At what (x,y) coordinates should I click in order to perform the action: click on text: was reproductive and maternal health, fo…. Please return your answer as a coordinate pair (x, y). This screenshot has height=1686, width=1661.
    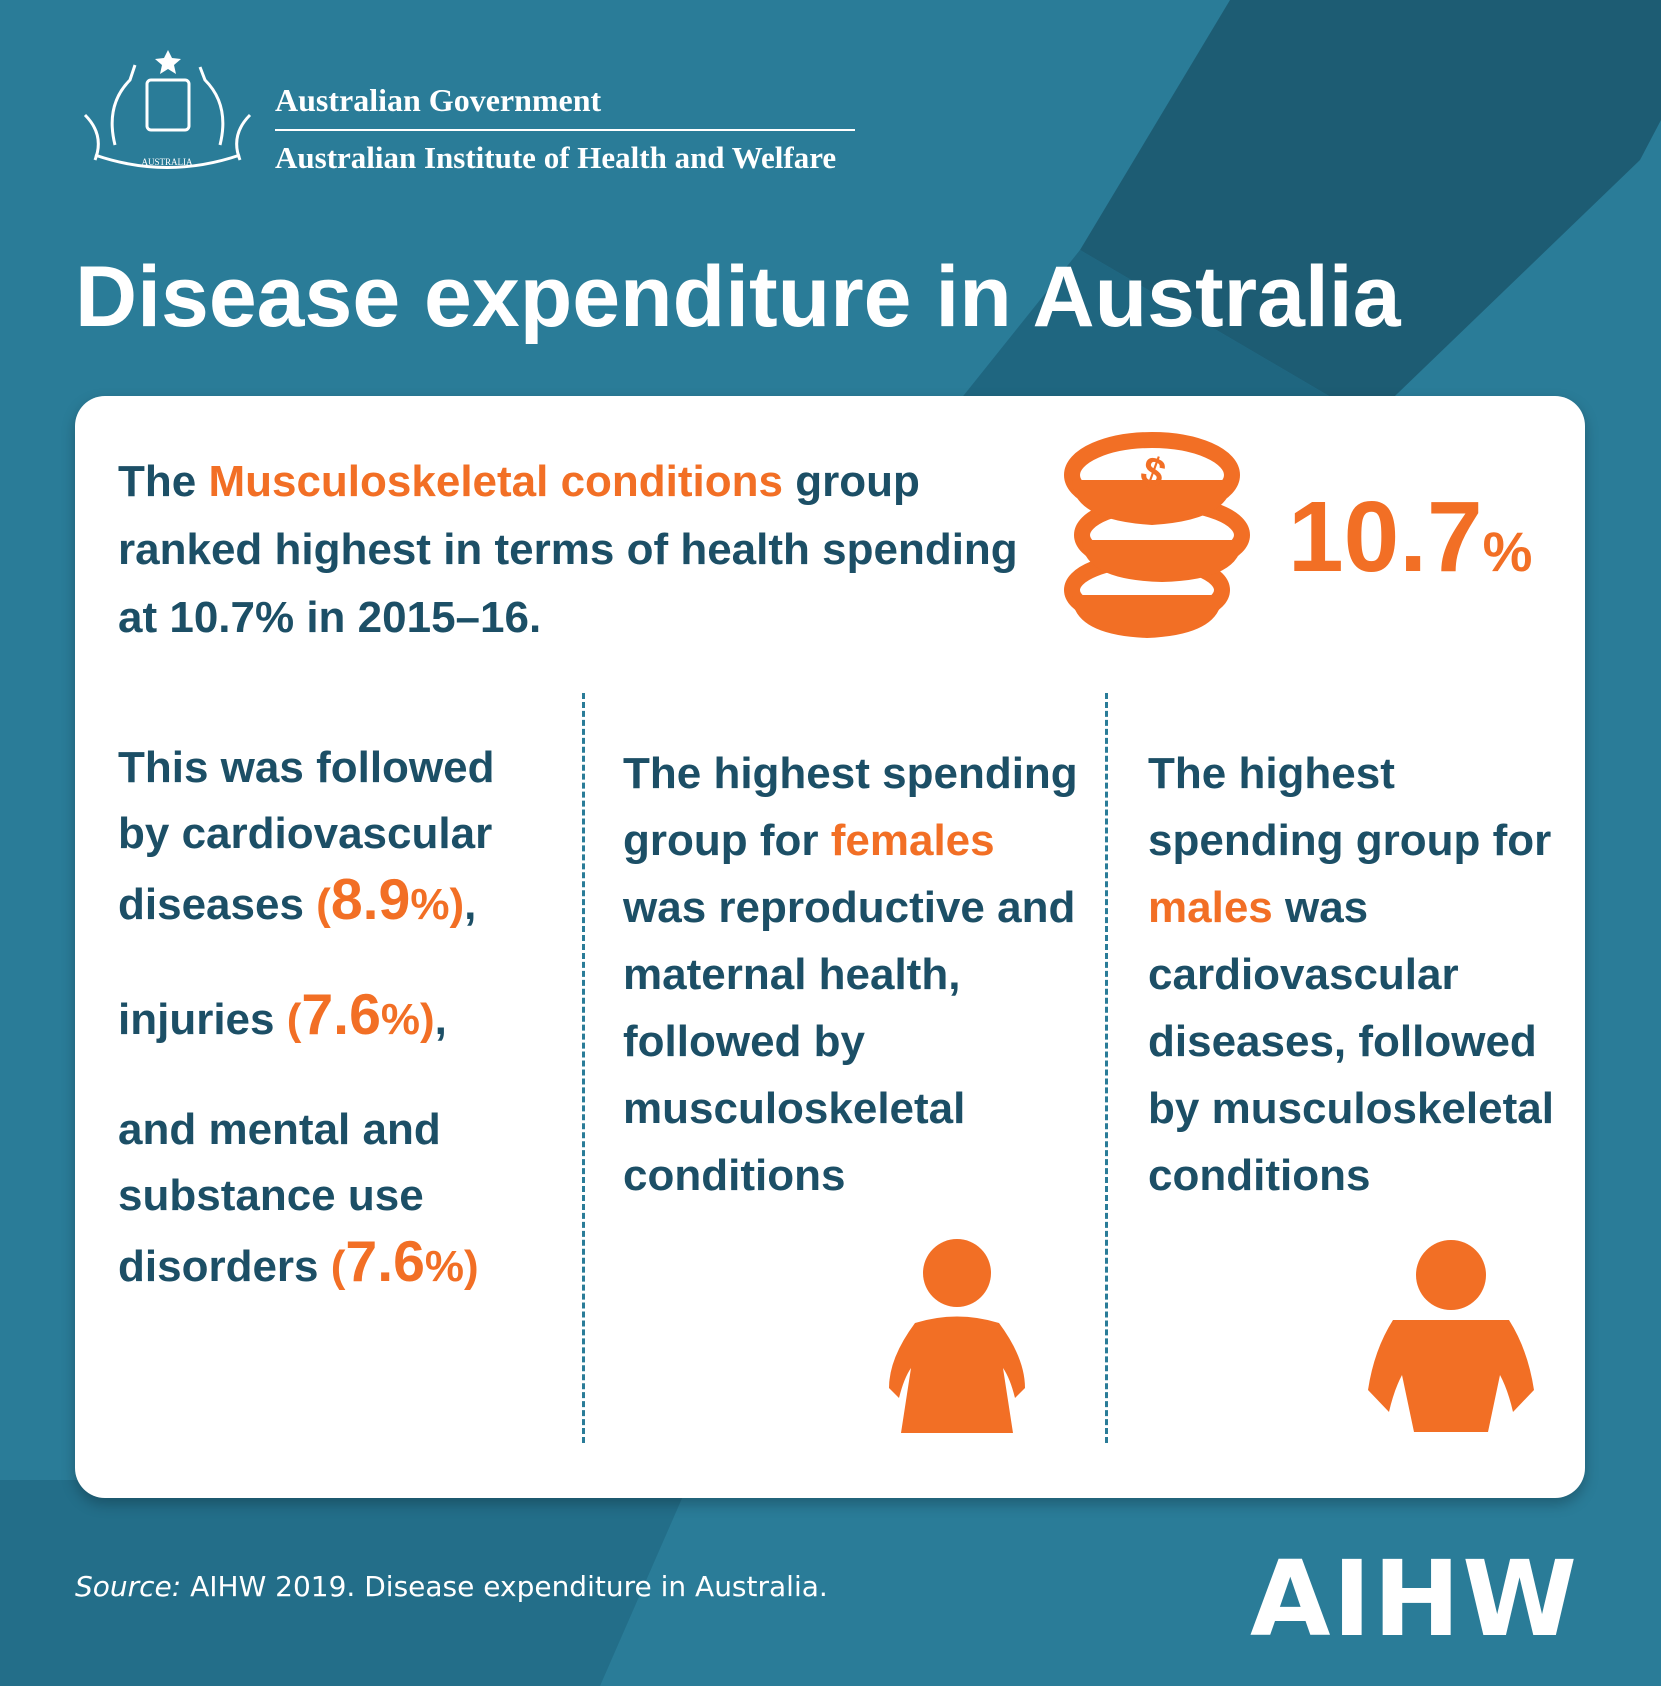
    Looking at the image, I should click on (849, 1041).